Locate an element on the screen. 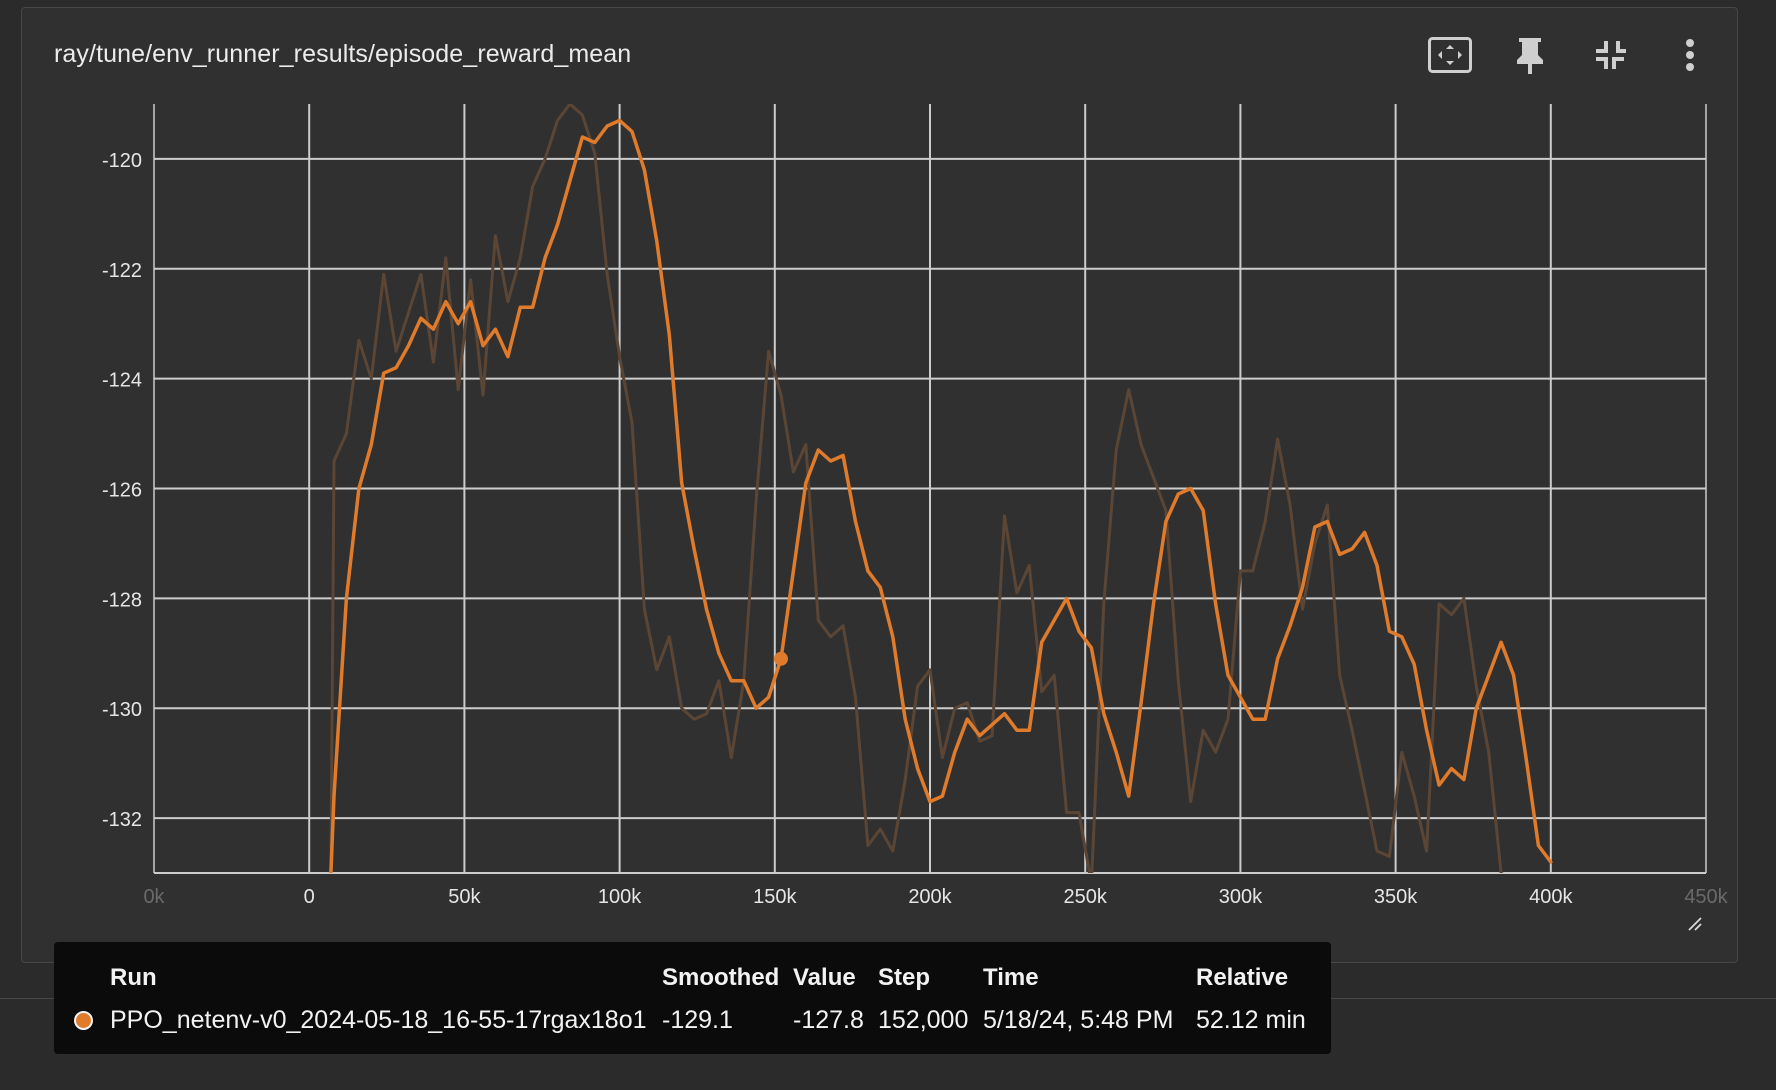  y-tick-label: -128 is located at coordinates (122, 600).